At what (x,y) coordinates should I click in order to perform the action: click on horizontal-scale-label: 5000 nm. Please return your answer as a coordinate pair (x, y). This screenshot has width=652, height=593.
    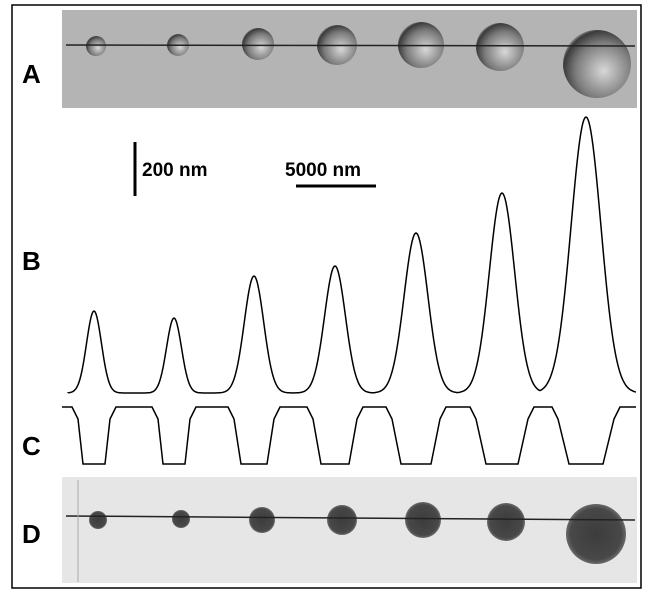
    Looking at the image, I should click on (323, 170).